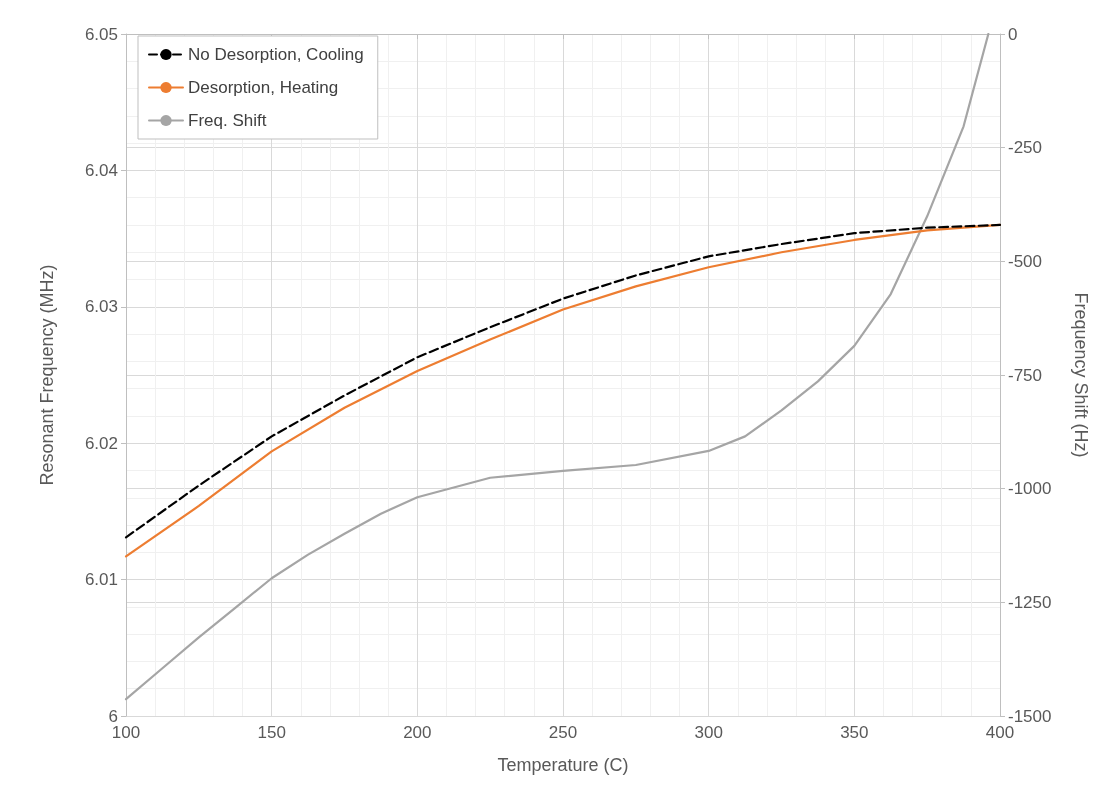 This screenshot has width=1120, height=810. Describe the element at coordinates (101, 170) in the screenshot. I see `y-tick-label: 6.04` at that location.